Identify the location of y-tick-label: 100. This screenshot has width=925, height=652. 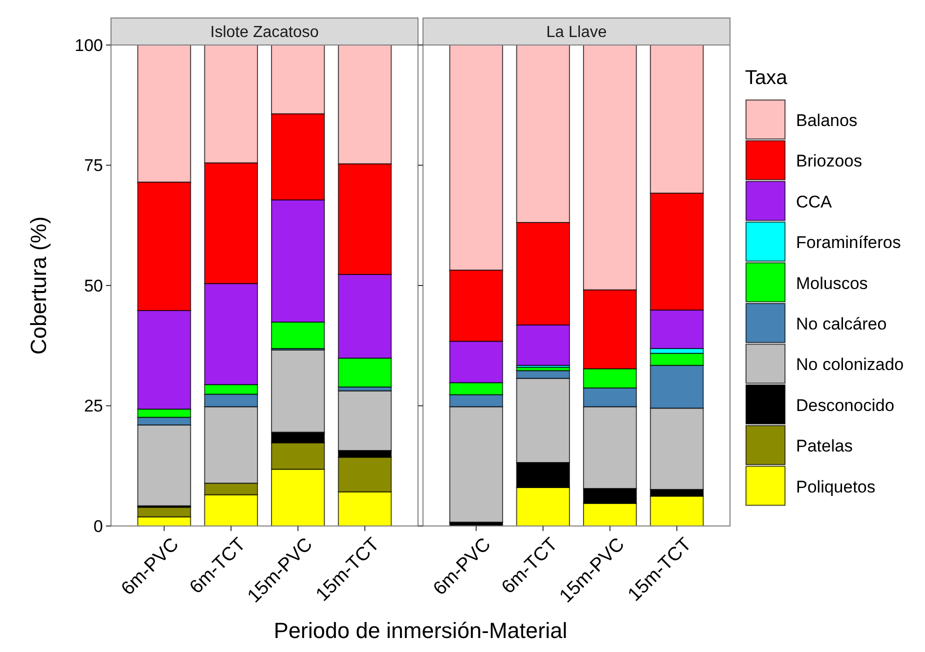
(88, 45).